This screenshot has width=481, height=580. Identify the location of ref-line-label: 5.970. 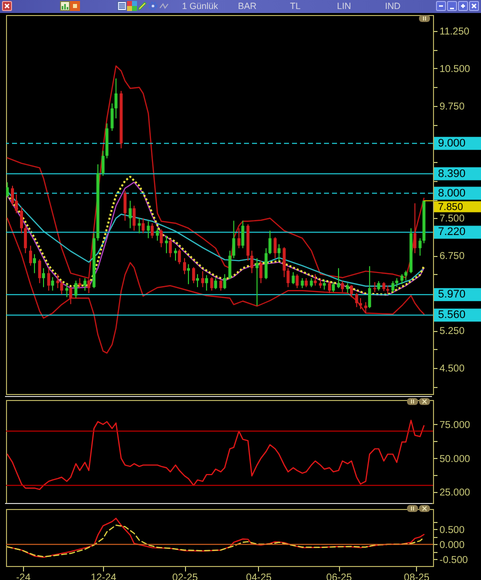
(452, 294).